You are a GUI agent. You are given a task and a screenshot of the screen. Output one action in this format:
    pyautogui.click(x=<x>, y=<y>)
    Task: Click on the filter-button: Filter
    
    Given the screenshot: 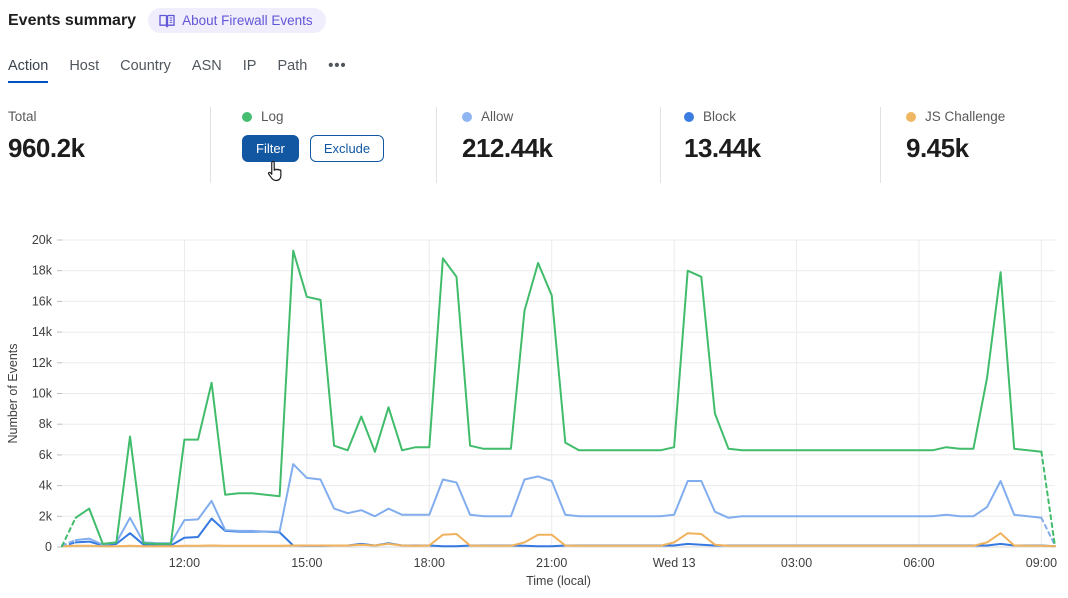 What is the action you would take?
    pyautogui.click(x=270, y=148)
    